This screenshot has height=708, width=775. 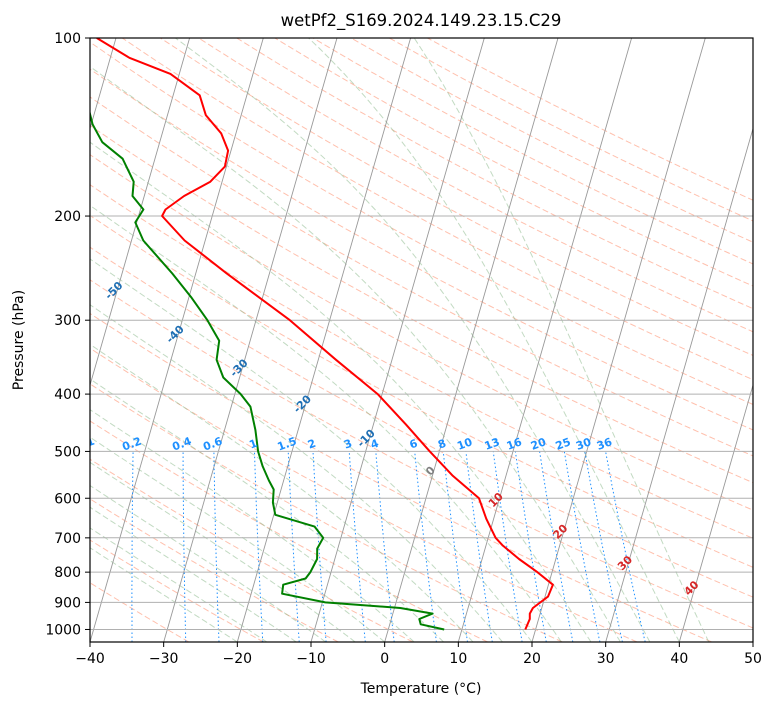 I want to click on mixing-ratio-label: 6, so click(x=414, y=444).